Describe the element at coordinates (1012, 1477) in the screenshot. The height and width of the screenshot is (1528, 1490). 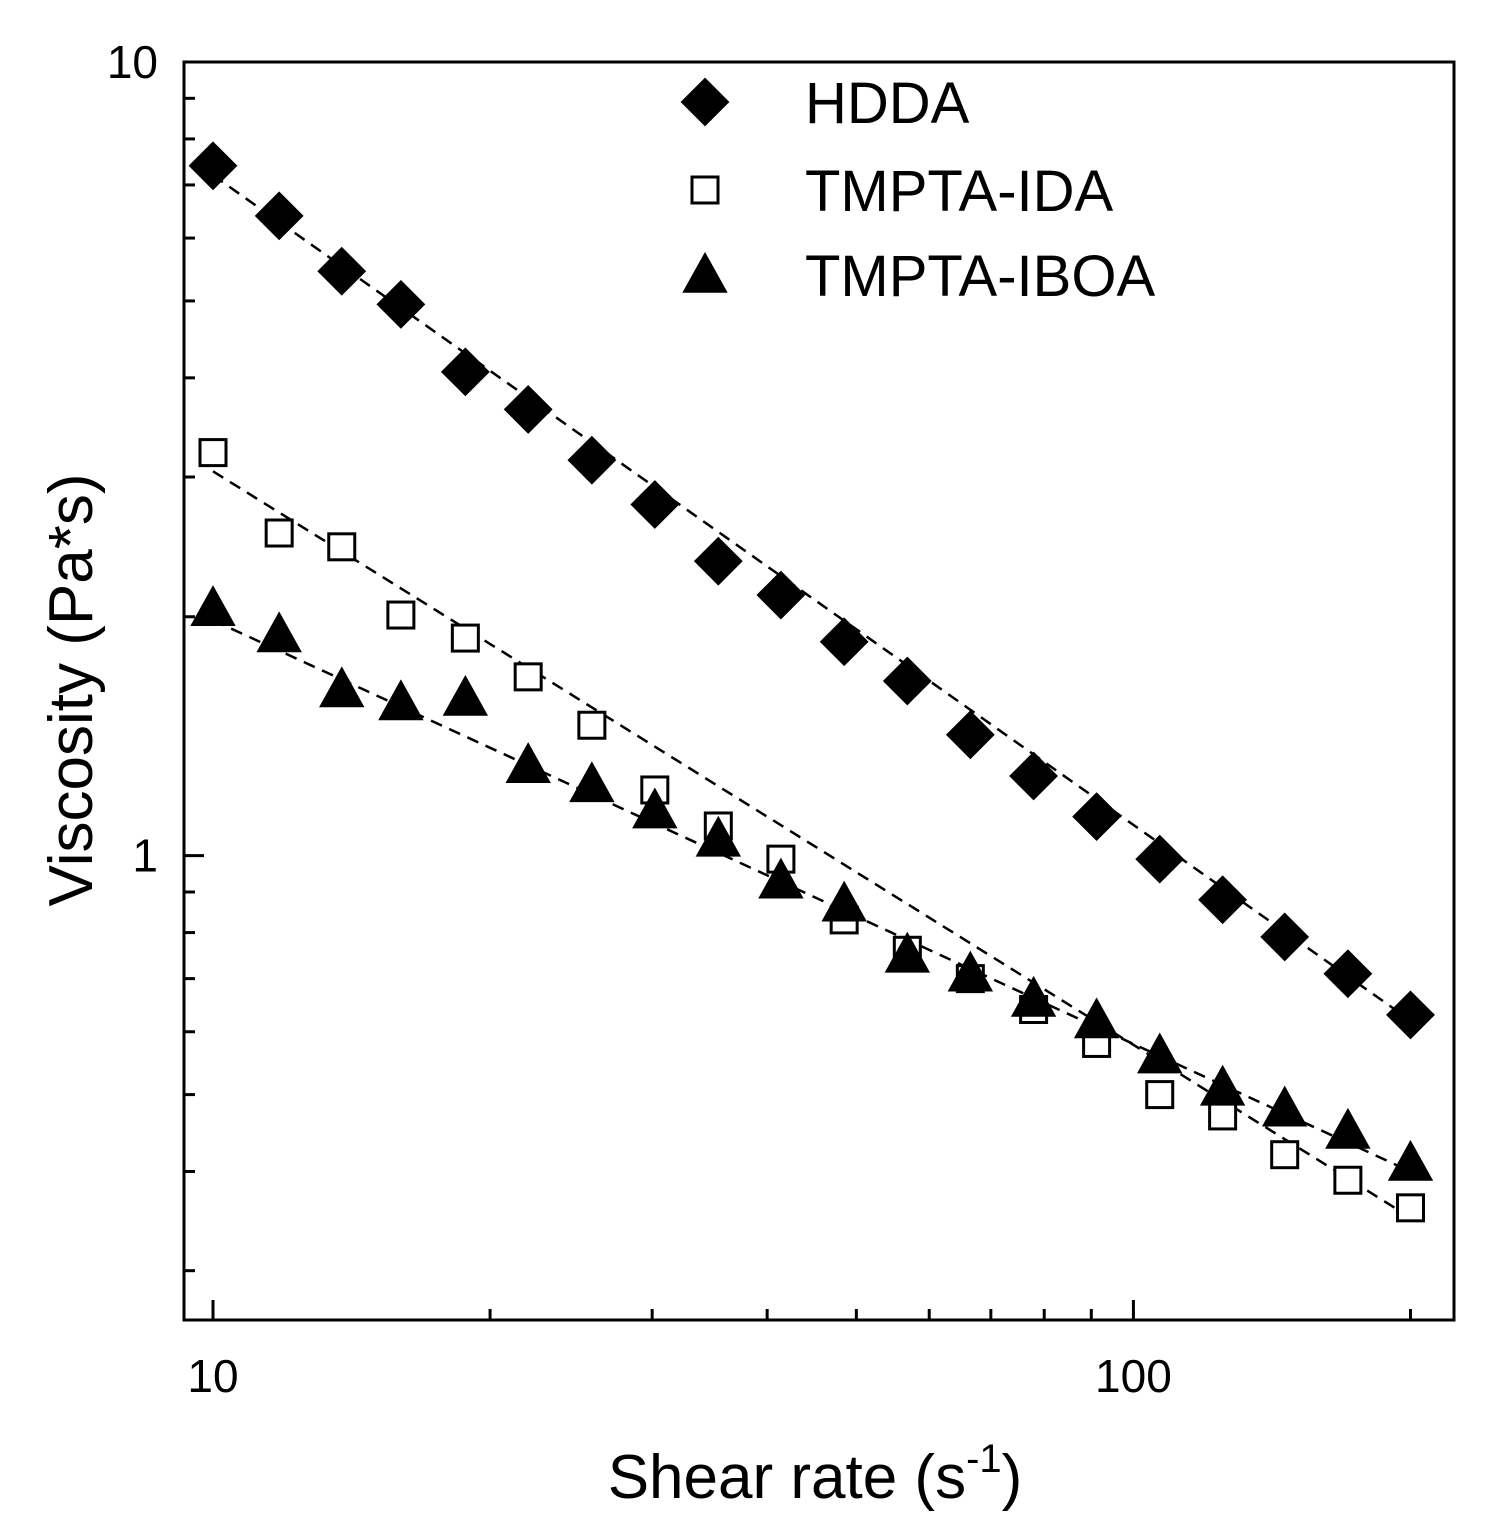
I see `x-axis-title-close: )` at that location.